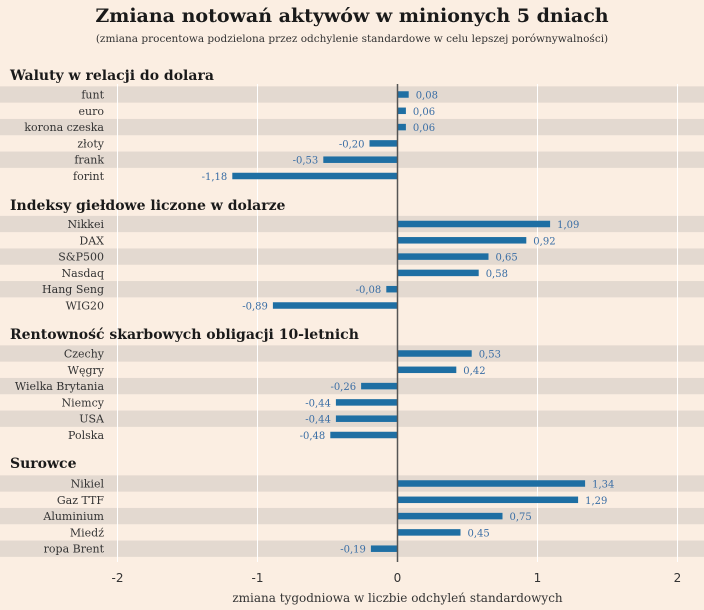 This screenshot has width=704, height=610. Describe the element at coordinates (92, 419) in the screenshot. I see `category-label: USA` at that location.